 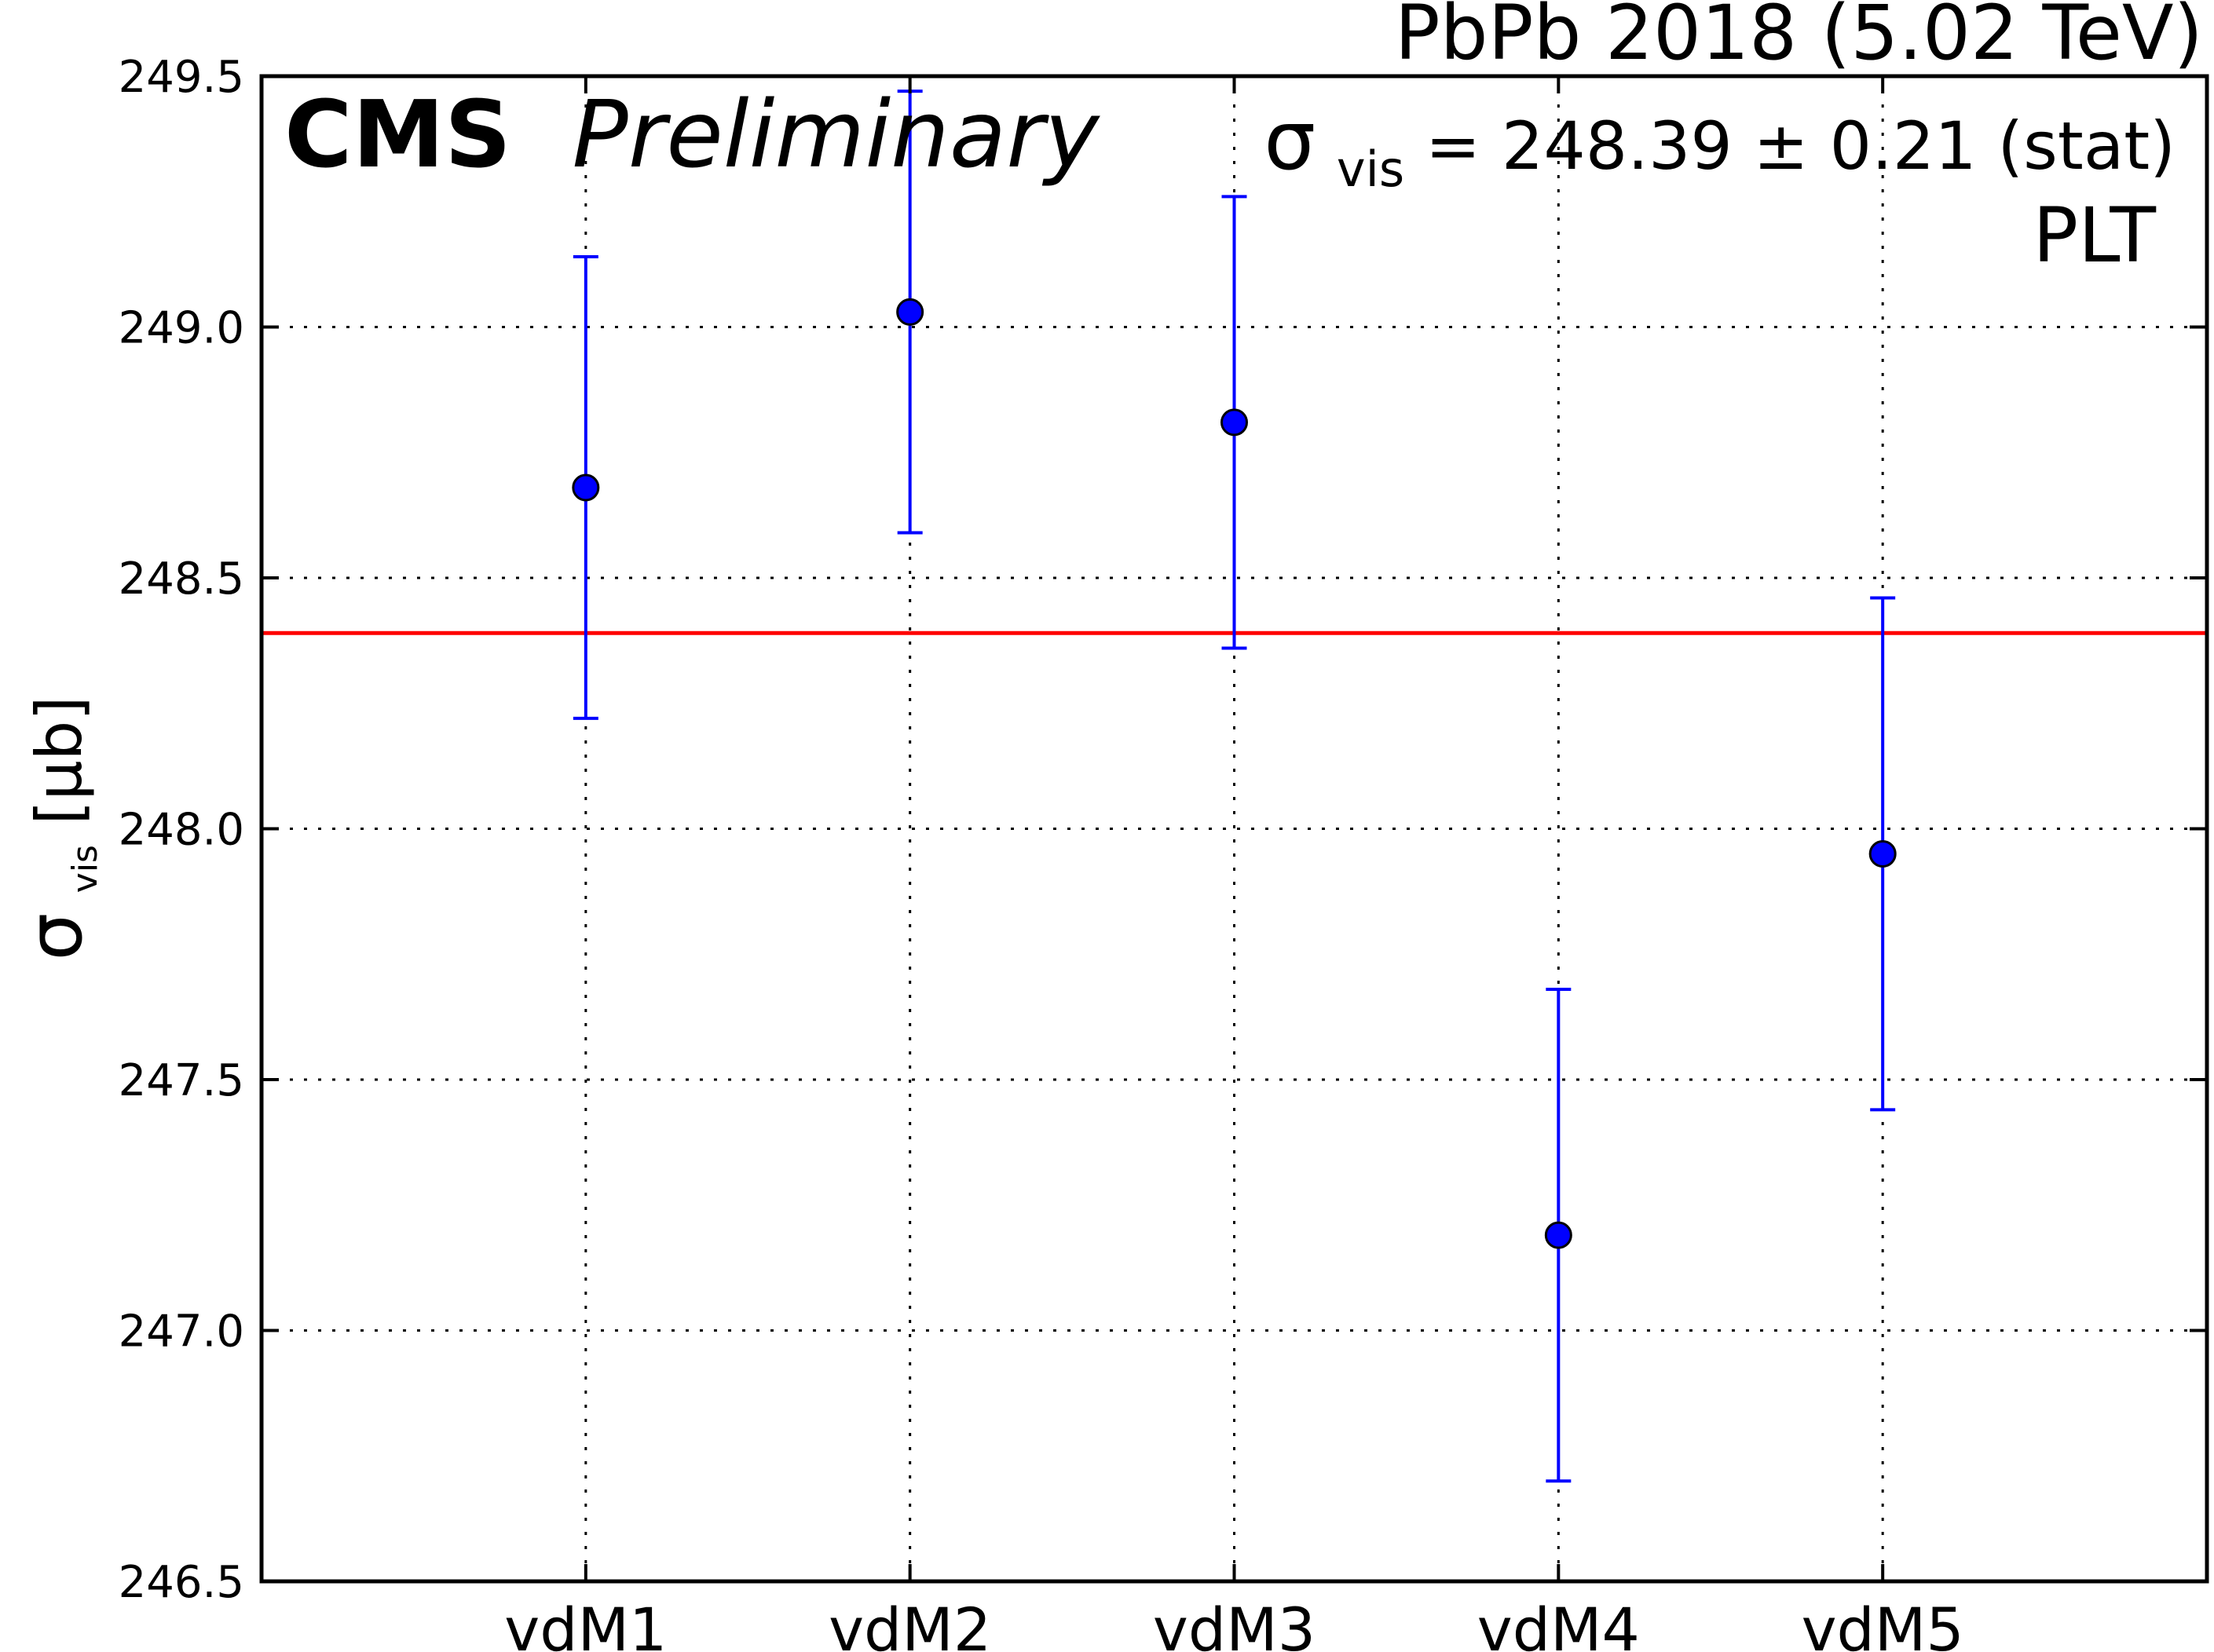 What do you see at coordinates (1370, 169) in the screenshot?
I see `result-subscript: vis` at bounding box center [1370, 169].